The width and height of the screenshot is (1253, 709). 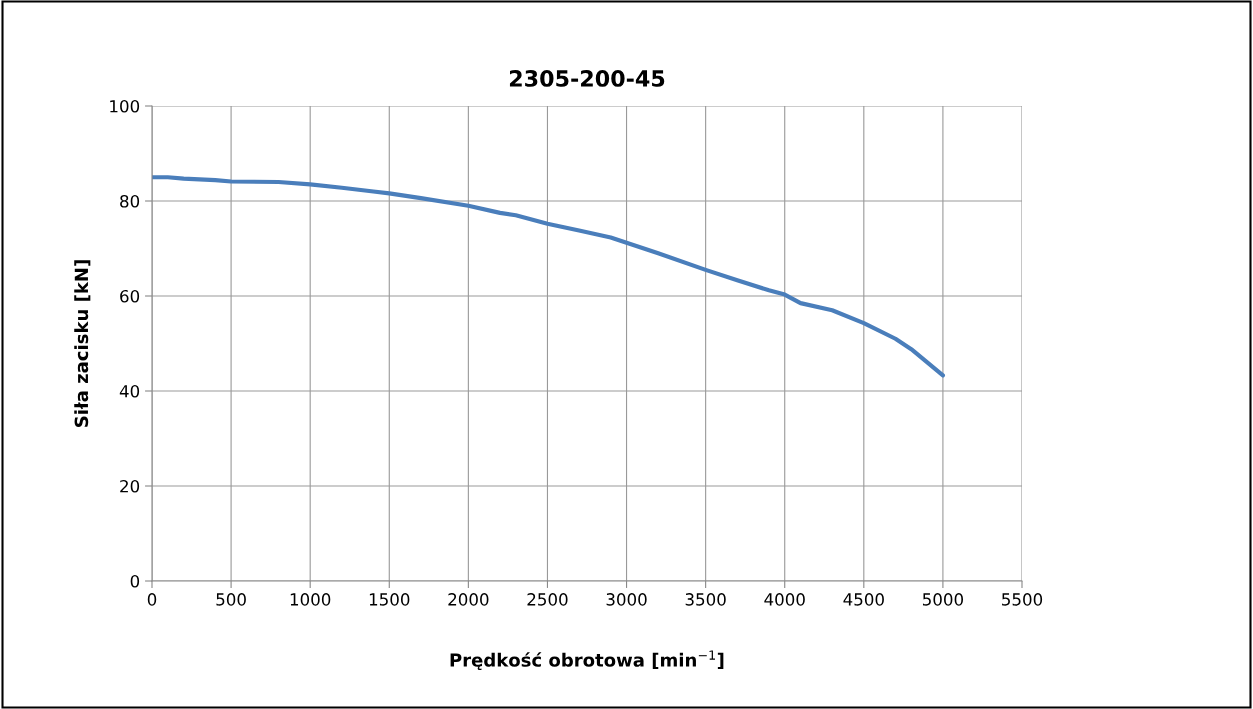 I want to click on x-axis-title: Prędkość obrotowa [min$^{−1}$], so click(x=587, y=660).